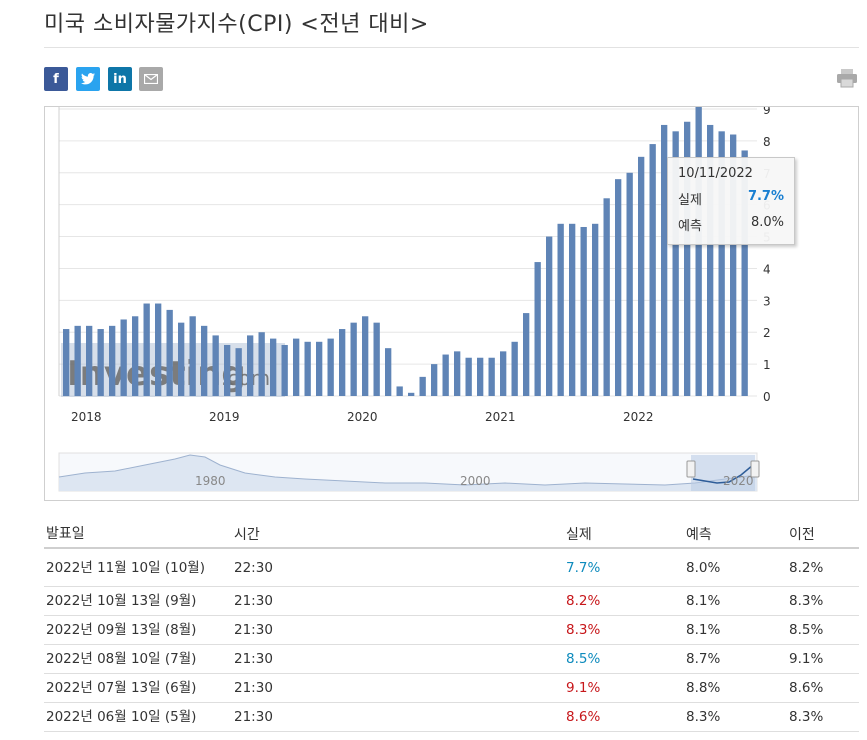  Describe the element at coordinates (690, 226) in the screenshot. I see `tooltip-forecast-label: 예측` at that location.